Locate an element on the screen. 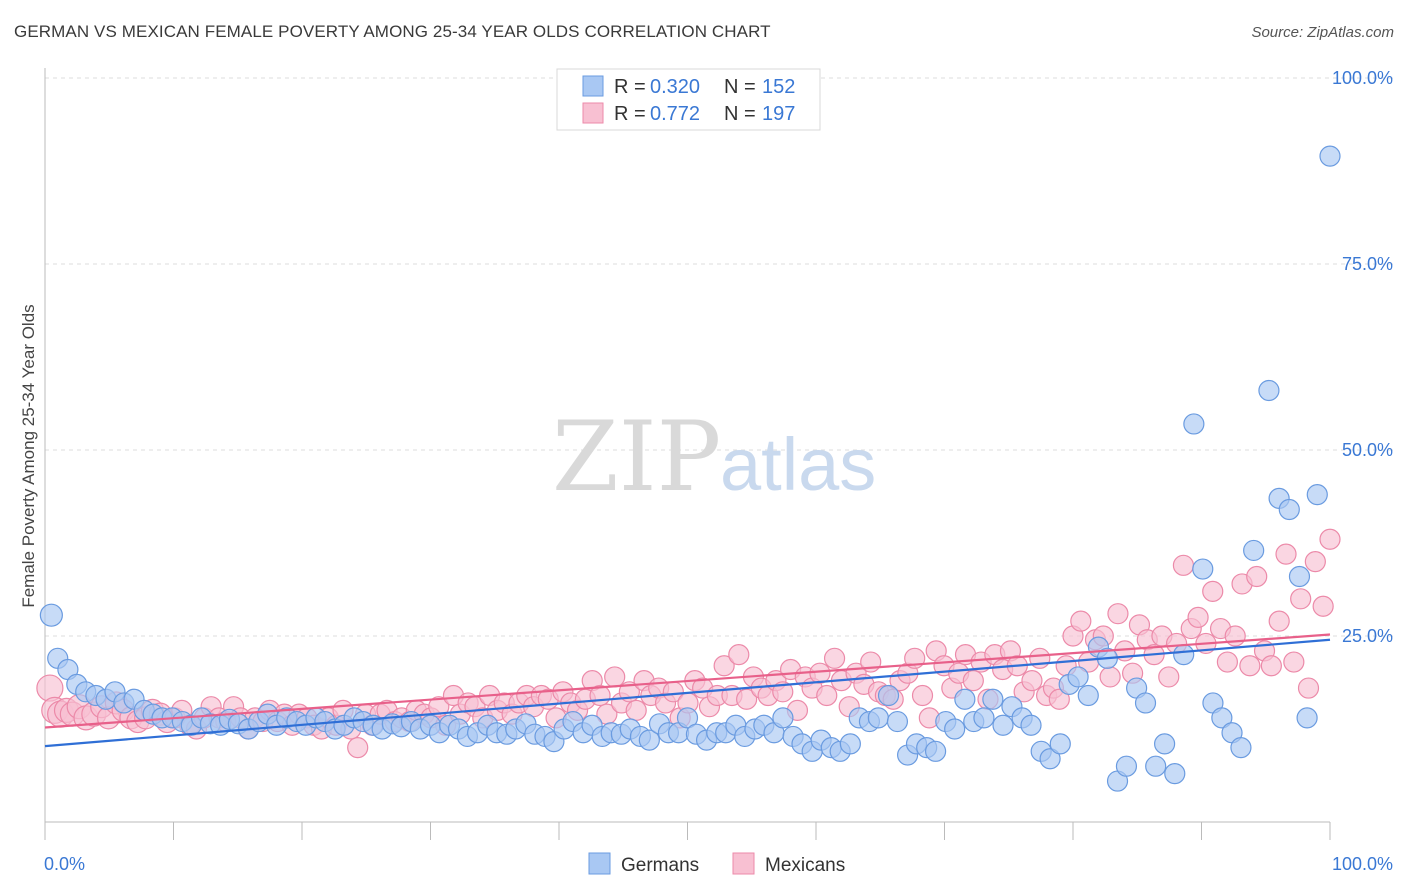  bottom-legend-label-mexicans: Mexicans is located at coordinates (805, 865).